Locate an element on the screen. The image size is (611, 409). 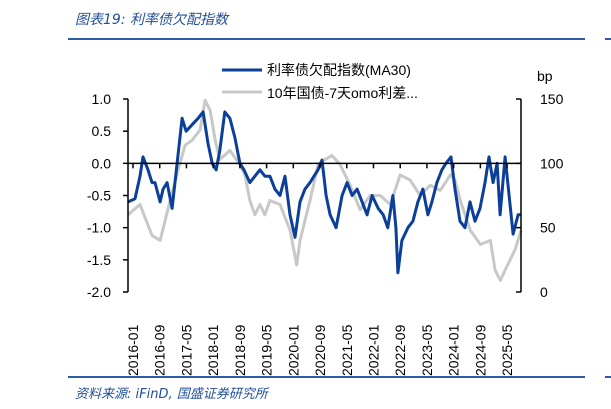
right-axis-unit: bp is located at coordinates (545, 76).